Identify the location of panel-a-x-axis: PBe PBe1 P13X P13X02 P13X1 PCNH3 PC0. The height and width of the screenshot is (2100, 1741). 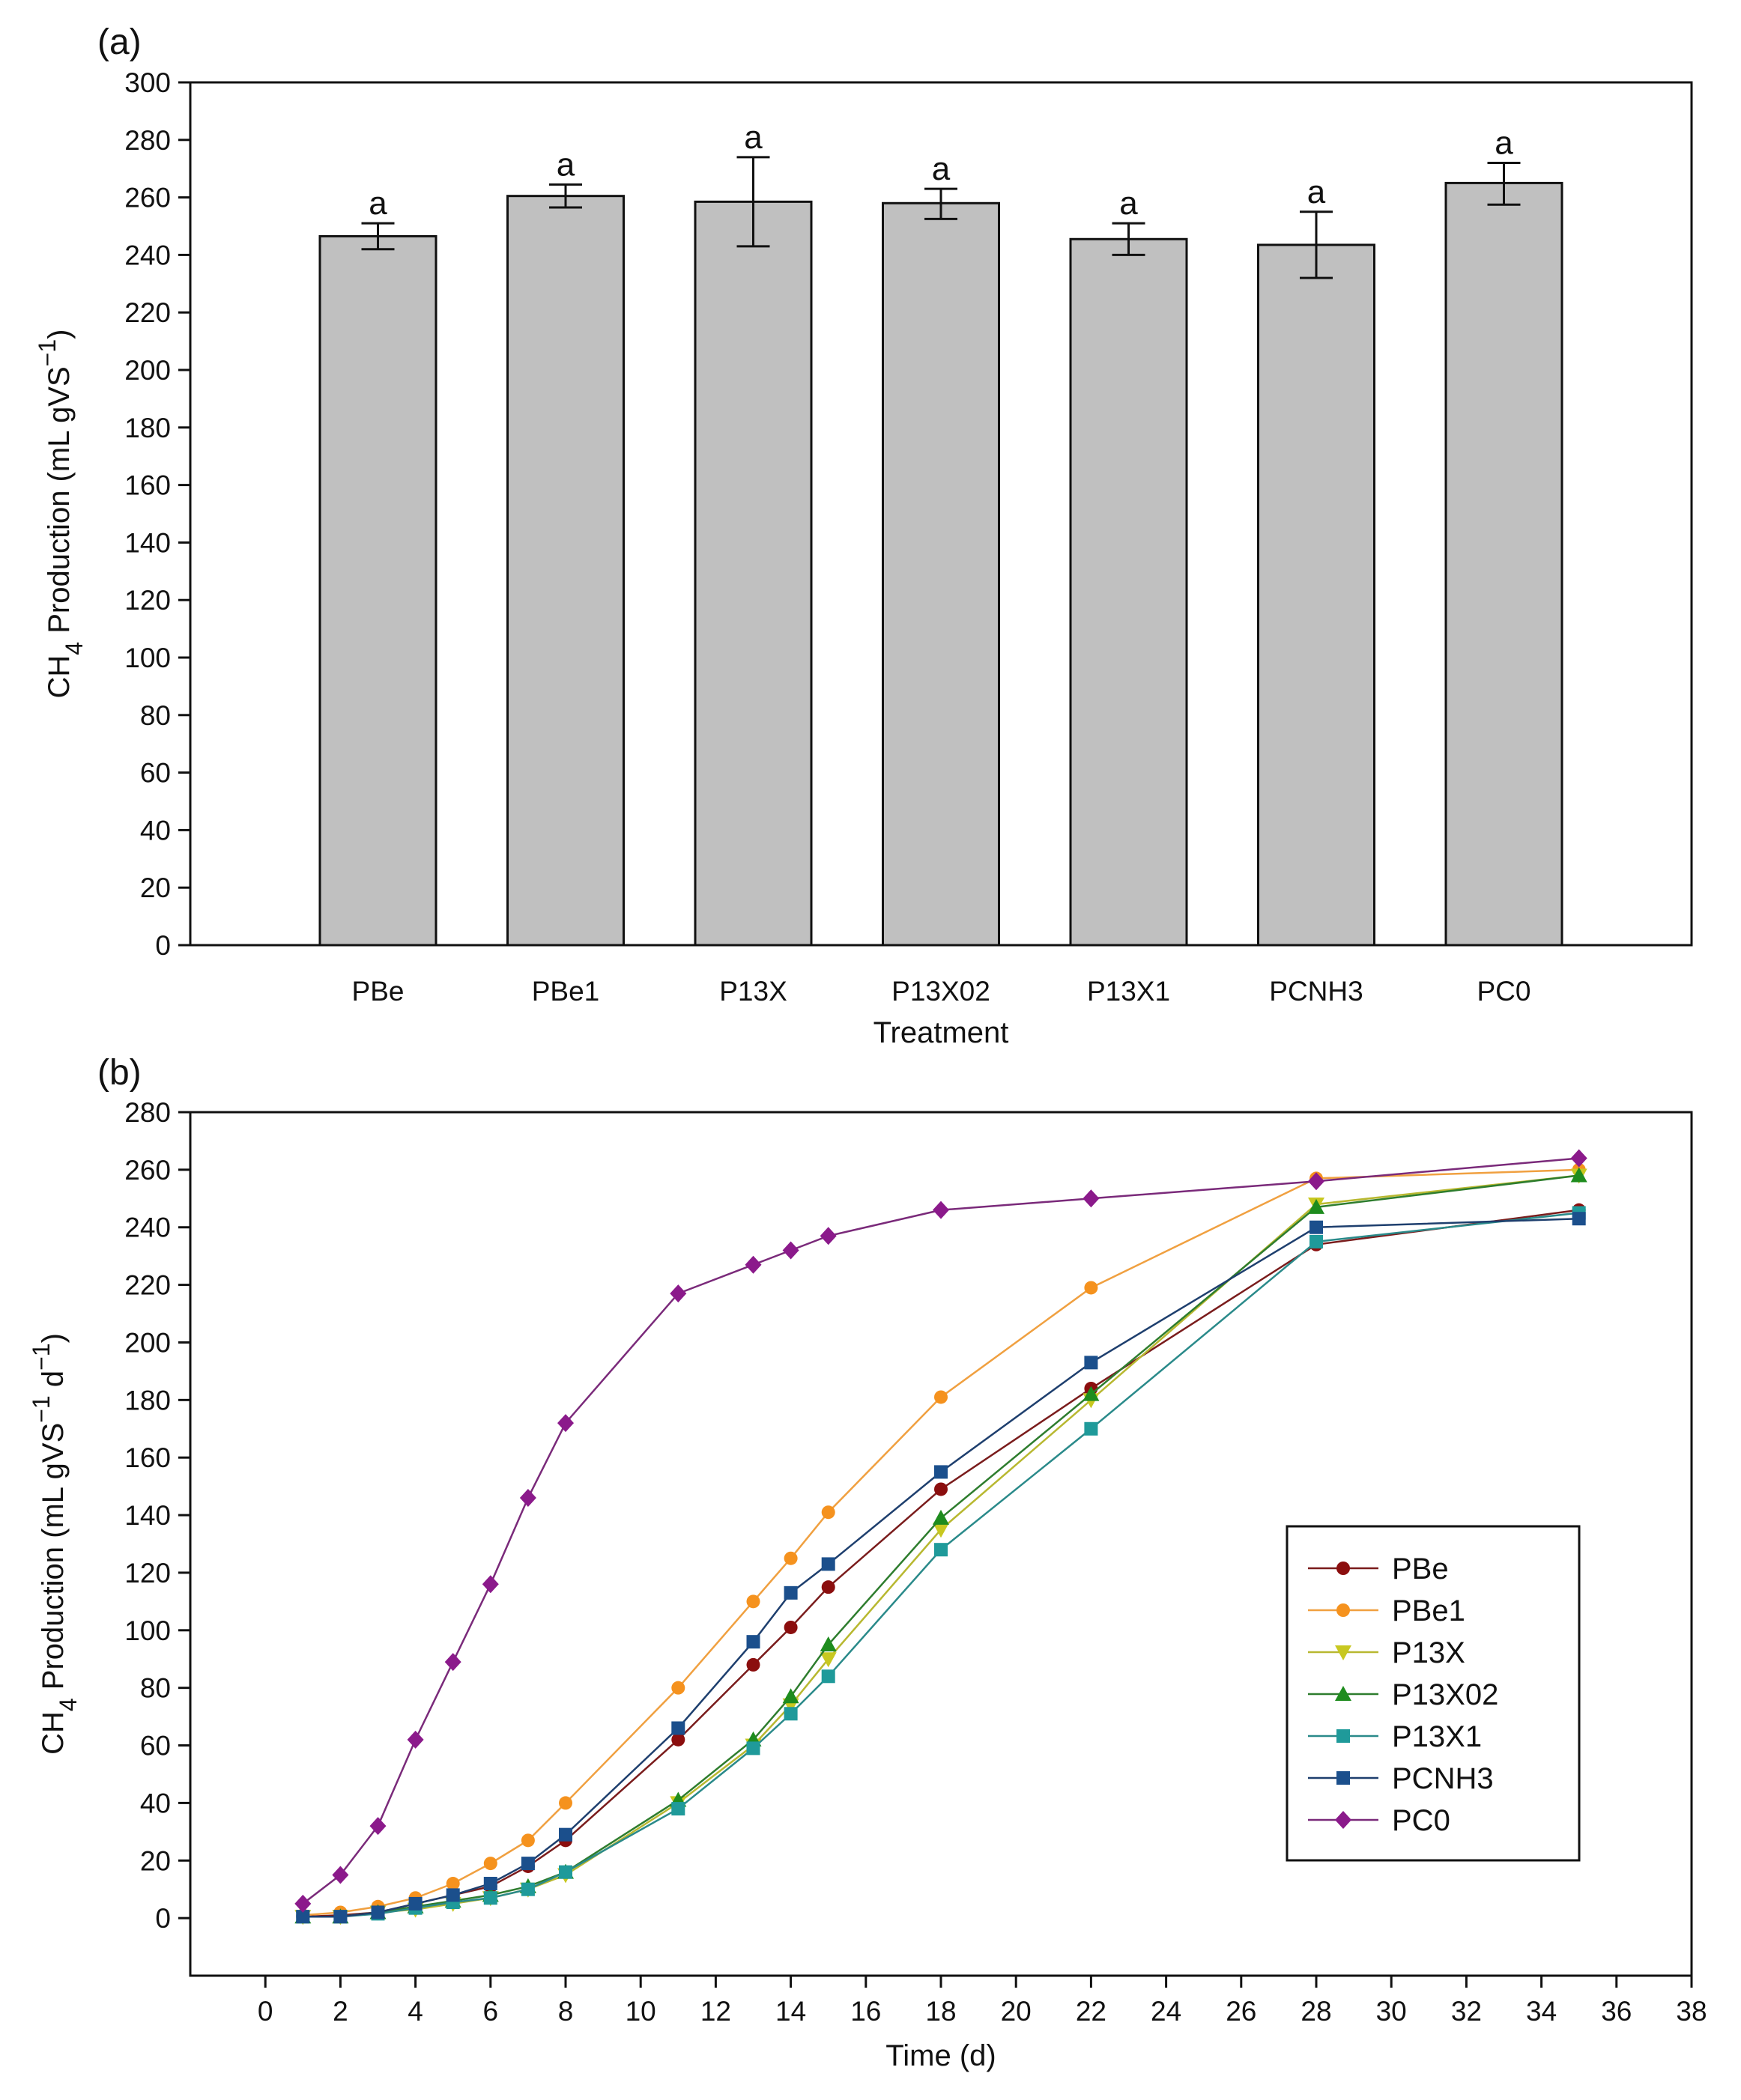
(941, 992).